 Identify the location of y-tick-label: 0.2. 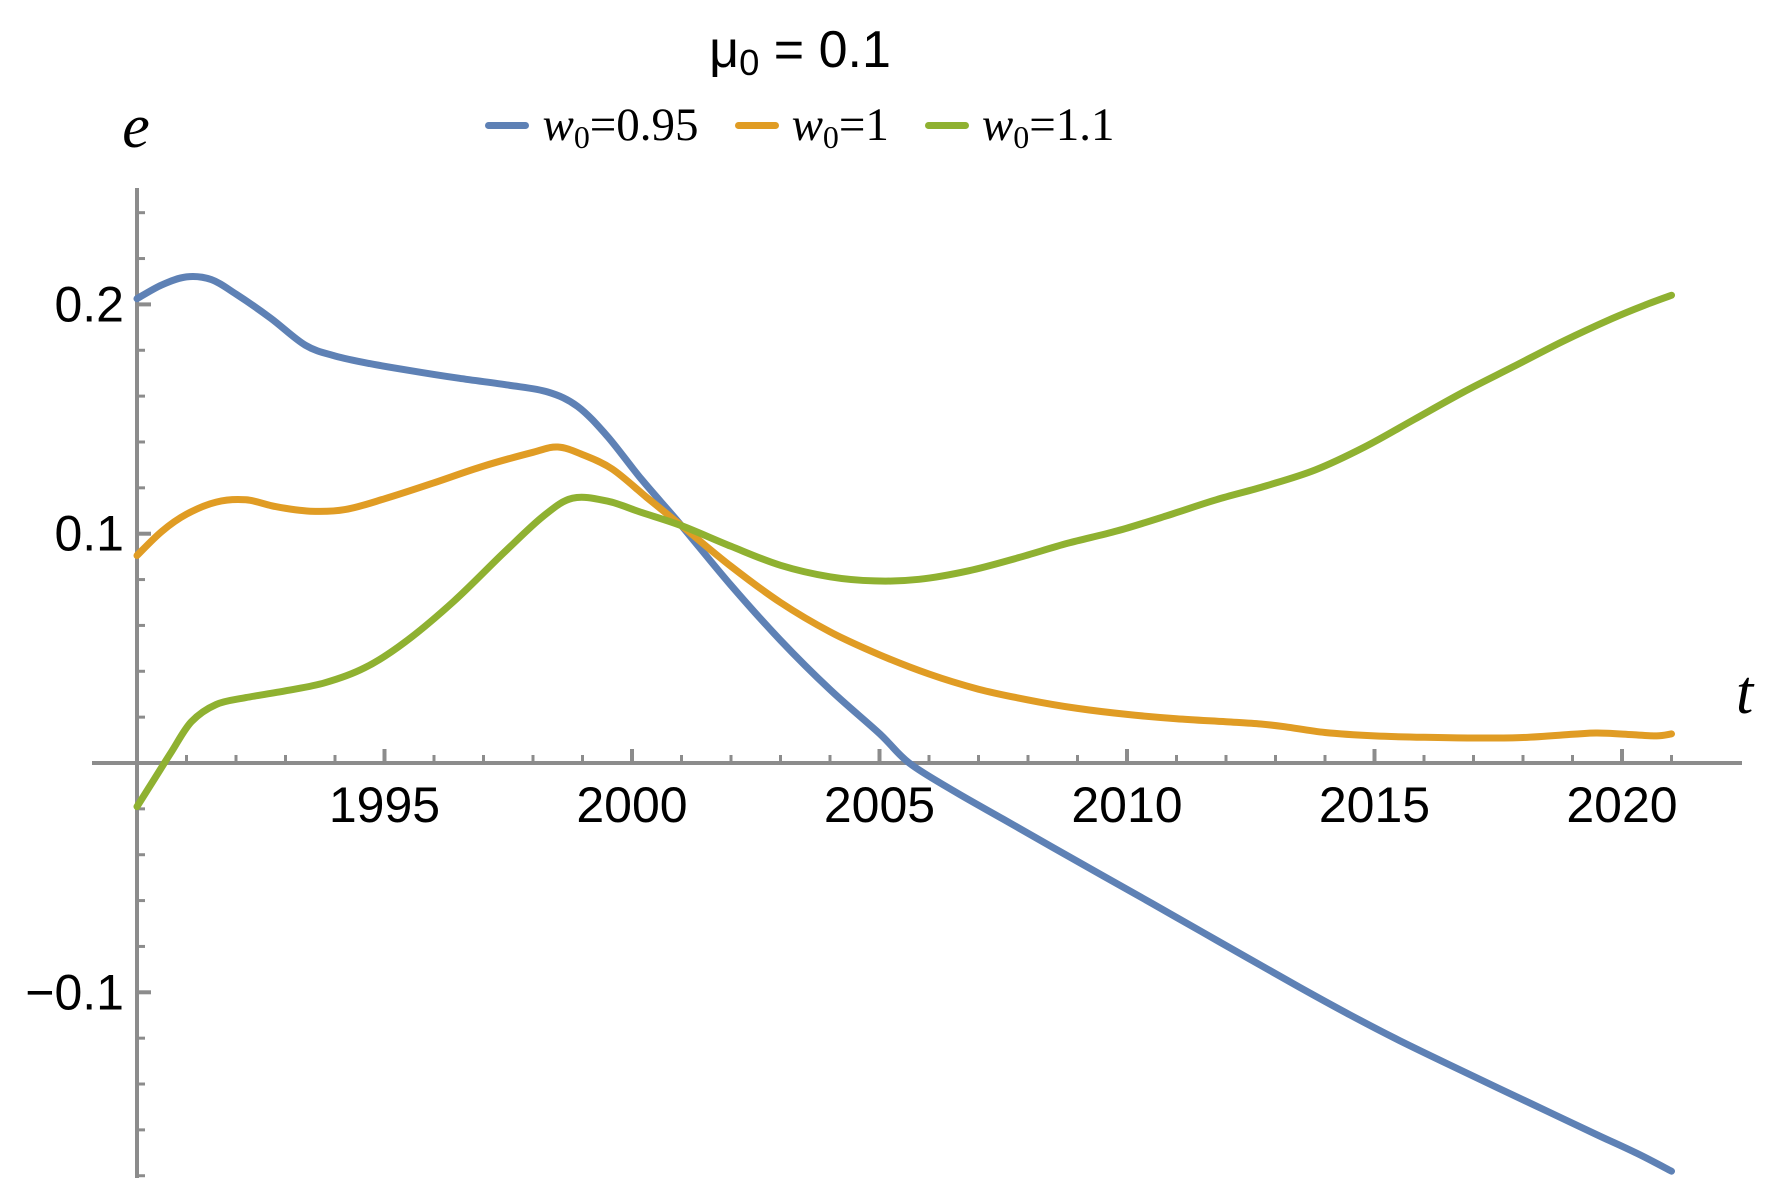
(89, 304).